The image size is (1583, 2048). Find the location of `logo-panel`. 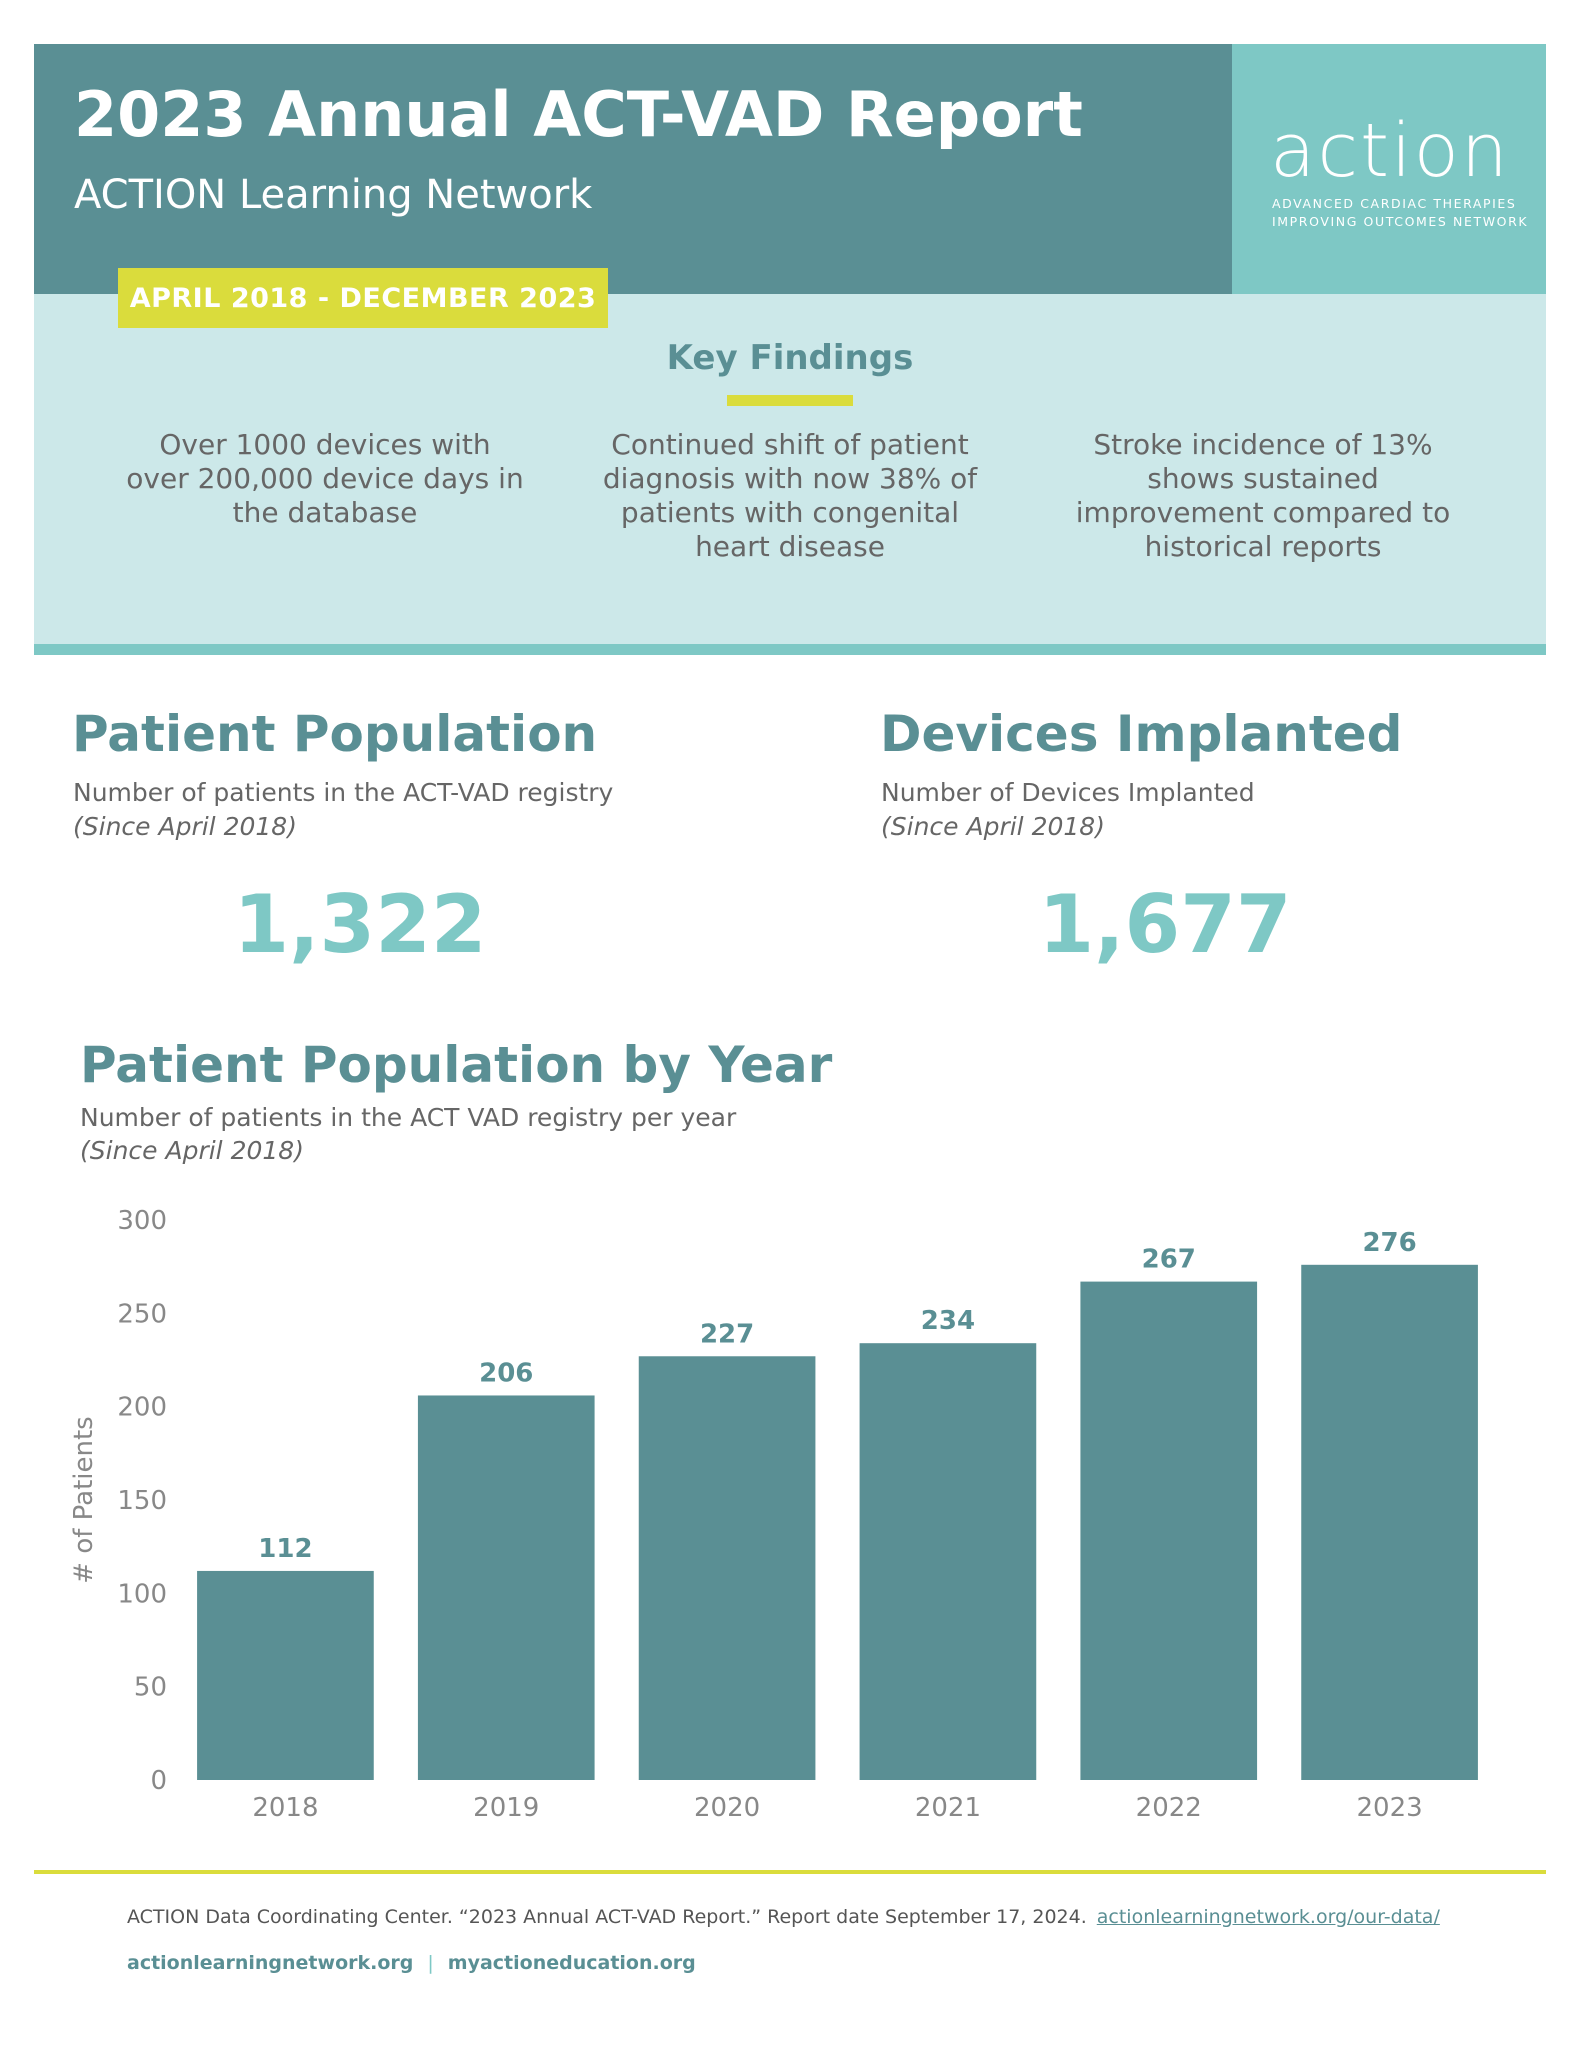

logo-panel is located at coordinates (1389, 169).